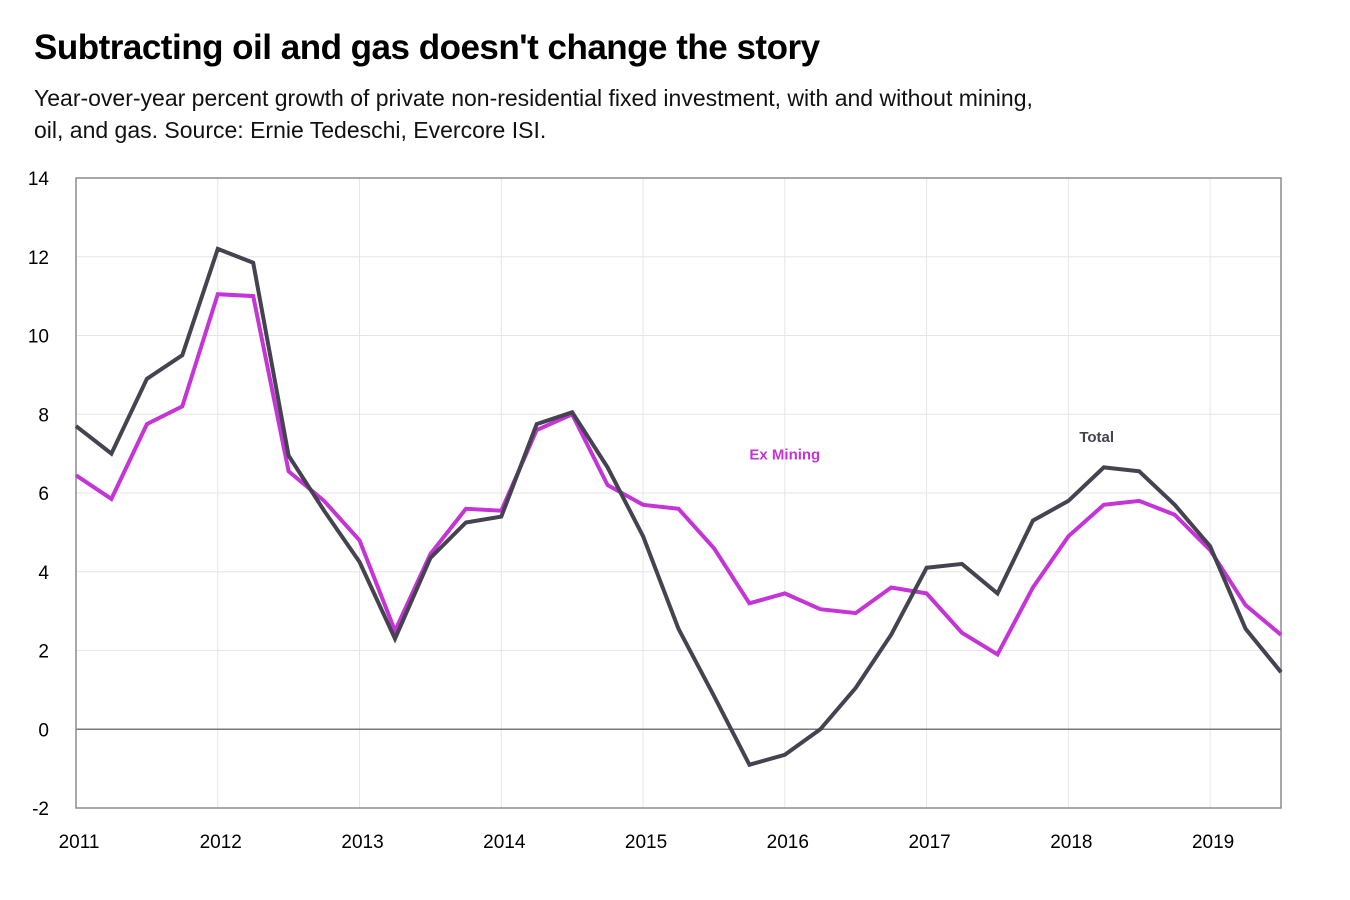 The height and width of the screenshot is (900, 1350). I want to click on y-tick-label: 8, so click(43, 415).